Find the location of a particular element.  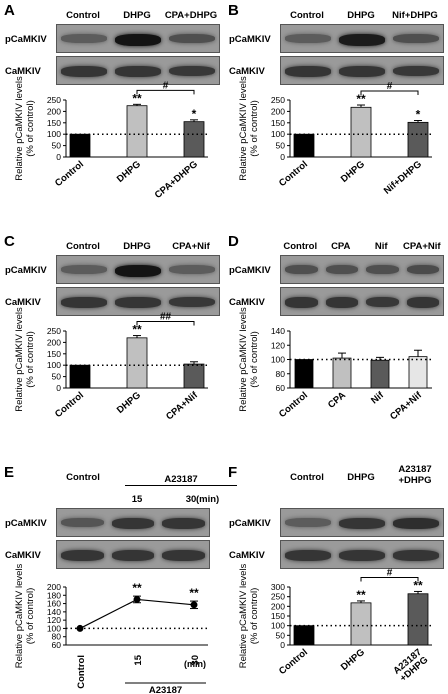

lane-label: 30 is located at coordinates (191, 499).